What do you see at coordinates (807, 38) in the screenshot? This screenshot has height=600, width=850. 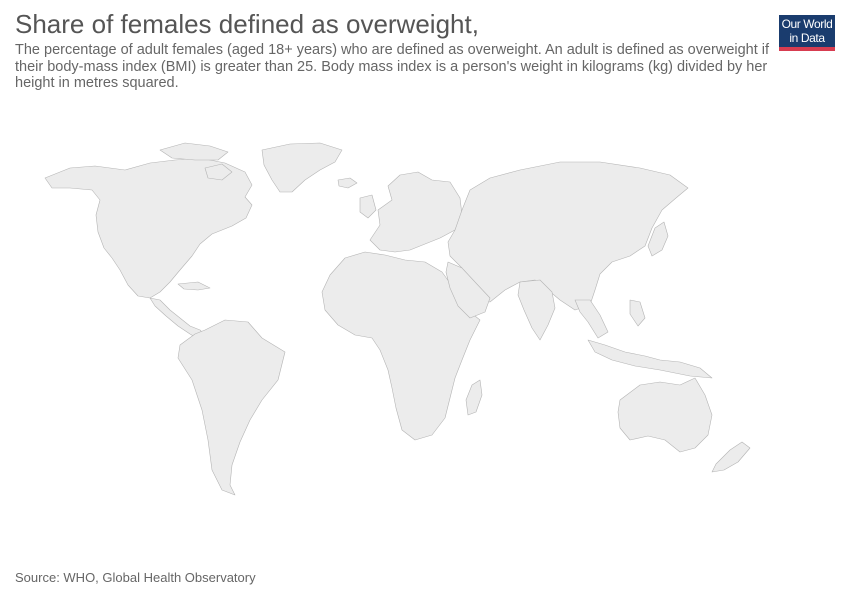 I see `logo-line-2: in Data` at bounding box center [807, 38].